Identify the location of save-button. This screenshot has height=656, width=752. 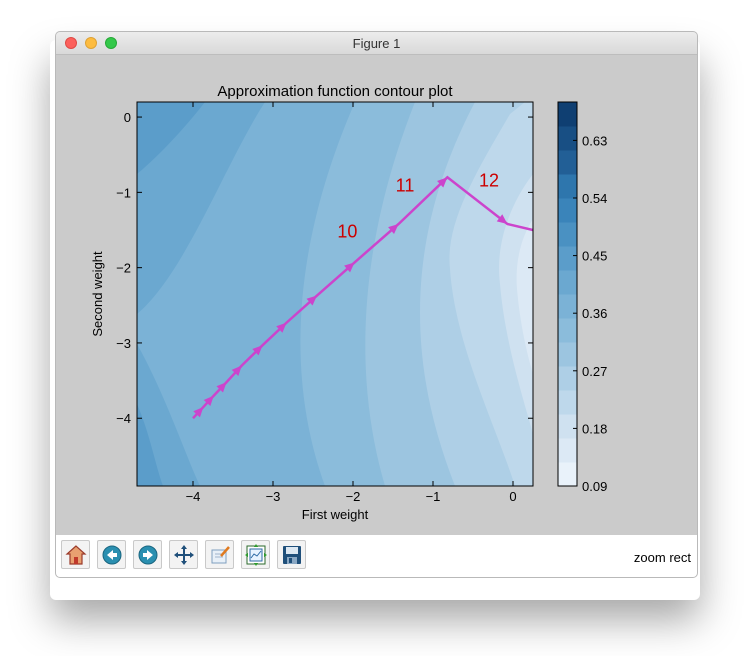
(291, 554).